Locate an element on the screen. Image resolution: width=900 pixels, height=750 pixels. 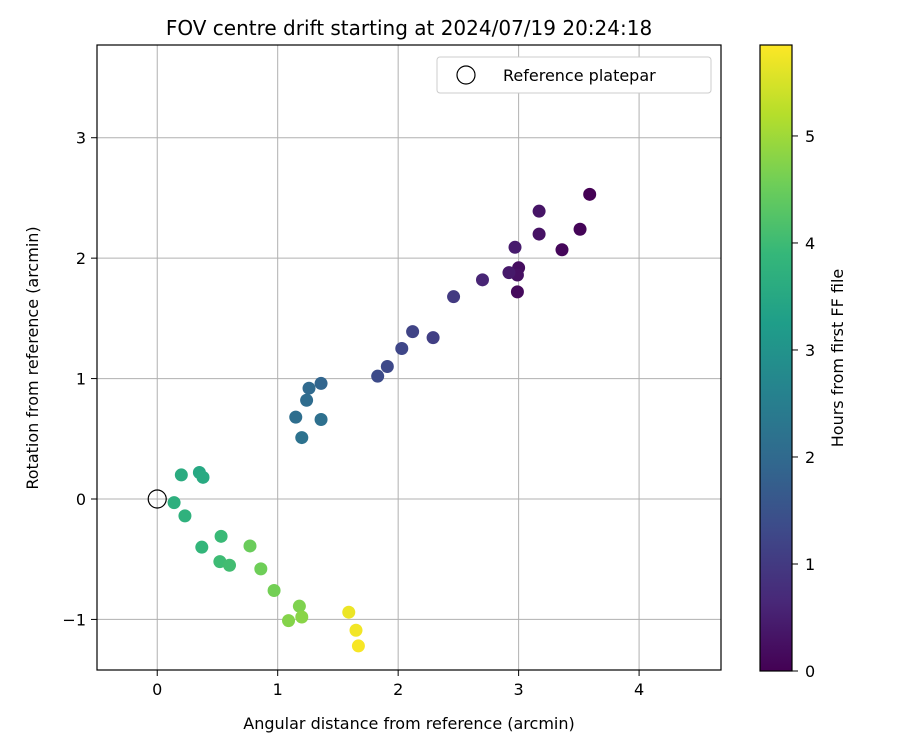
legend-reference-marker is located at coordinates (466, 75).